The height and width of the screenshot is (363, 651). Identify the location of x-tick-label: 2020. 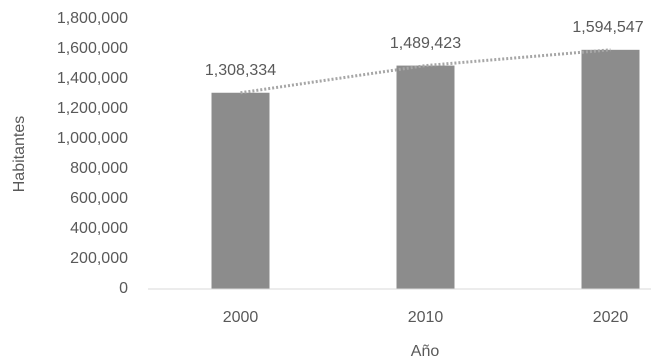
(611, 317).